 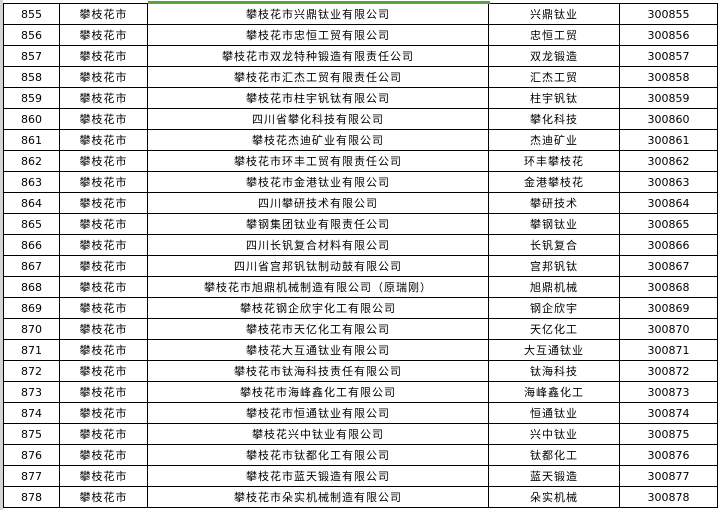 What do you see at coordinates (554, 77) in the screenshot?
I see `cell-short-name: 汇杰工贸` at bounding box center [554, 77].